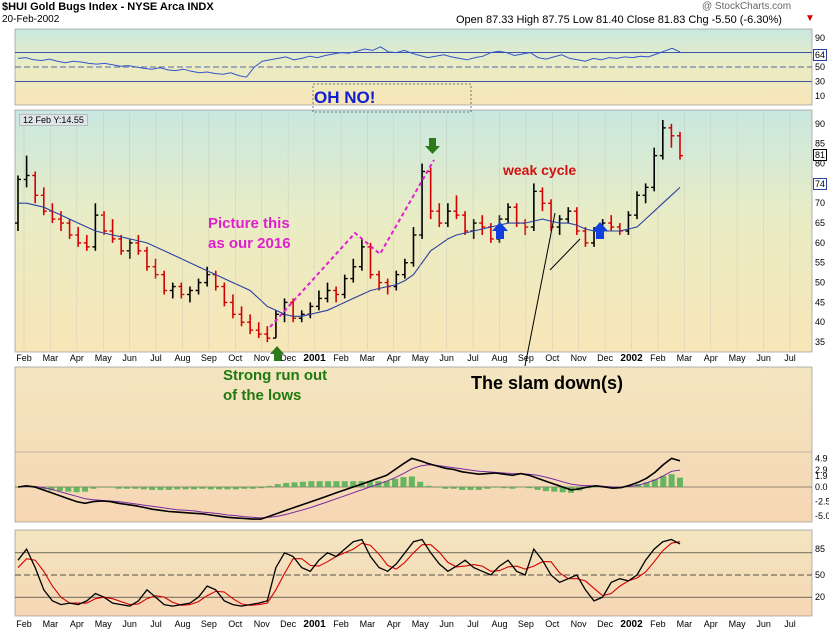 This screenshot has width=829, height=632. What do you see at coordinates (288, 624) in the screenshot?
I see `x-tick-label: Dec` at bounding box center [288, 624].